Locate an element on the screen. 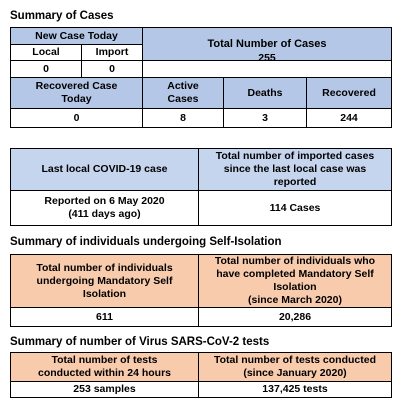  recovered-today-header: Recovered Case Today is located at coordinates (76, 93).